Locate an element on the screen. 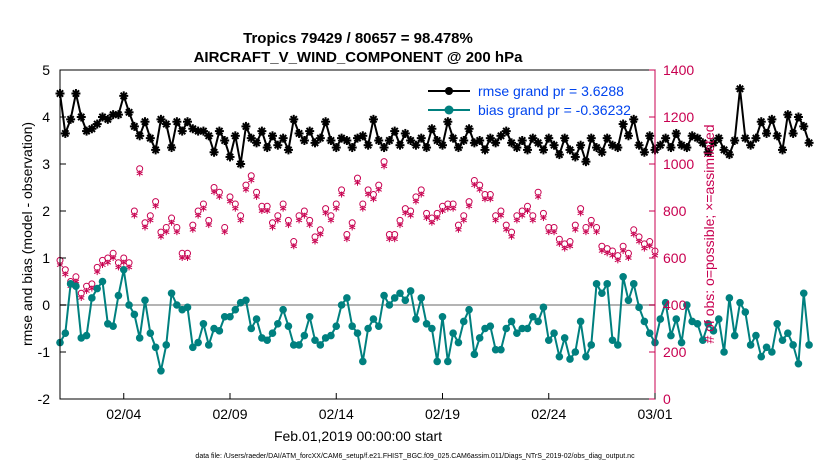 This screenshot has height=470, width=830. chart-title: Tropics 79429 / 80657 = 98.478% is located at coordinates (358, 38).